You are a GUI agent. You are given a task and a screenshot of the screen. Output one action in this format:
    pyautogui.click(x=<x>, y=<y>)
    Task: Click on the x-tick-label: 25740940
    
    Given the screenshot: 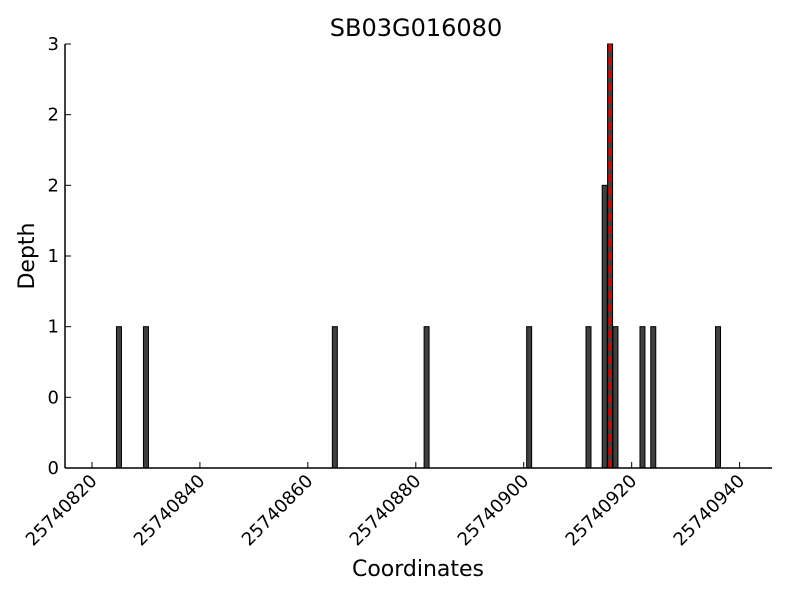 What is the action you would take?
    pyautogui.click(x=710, y=511)
    